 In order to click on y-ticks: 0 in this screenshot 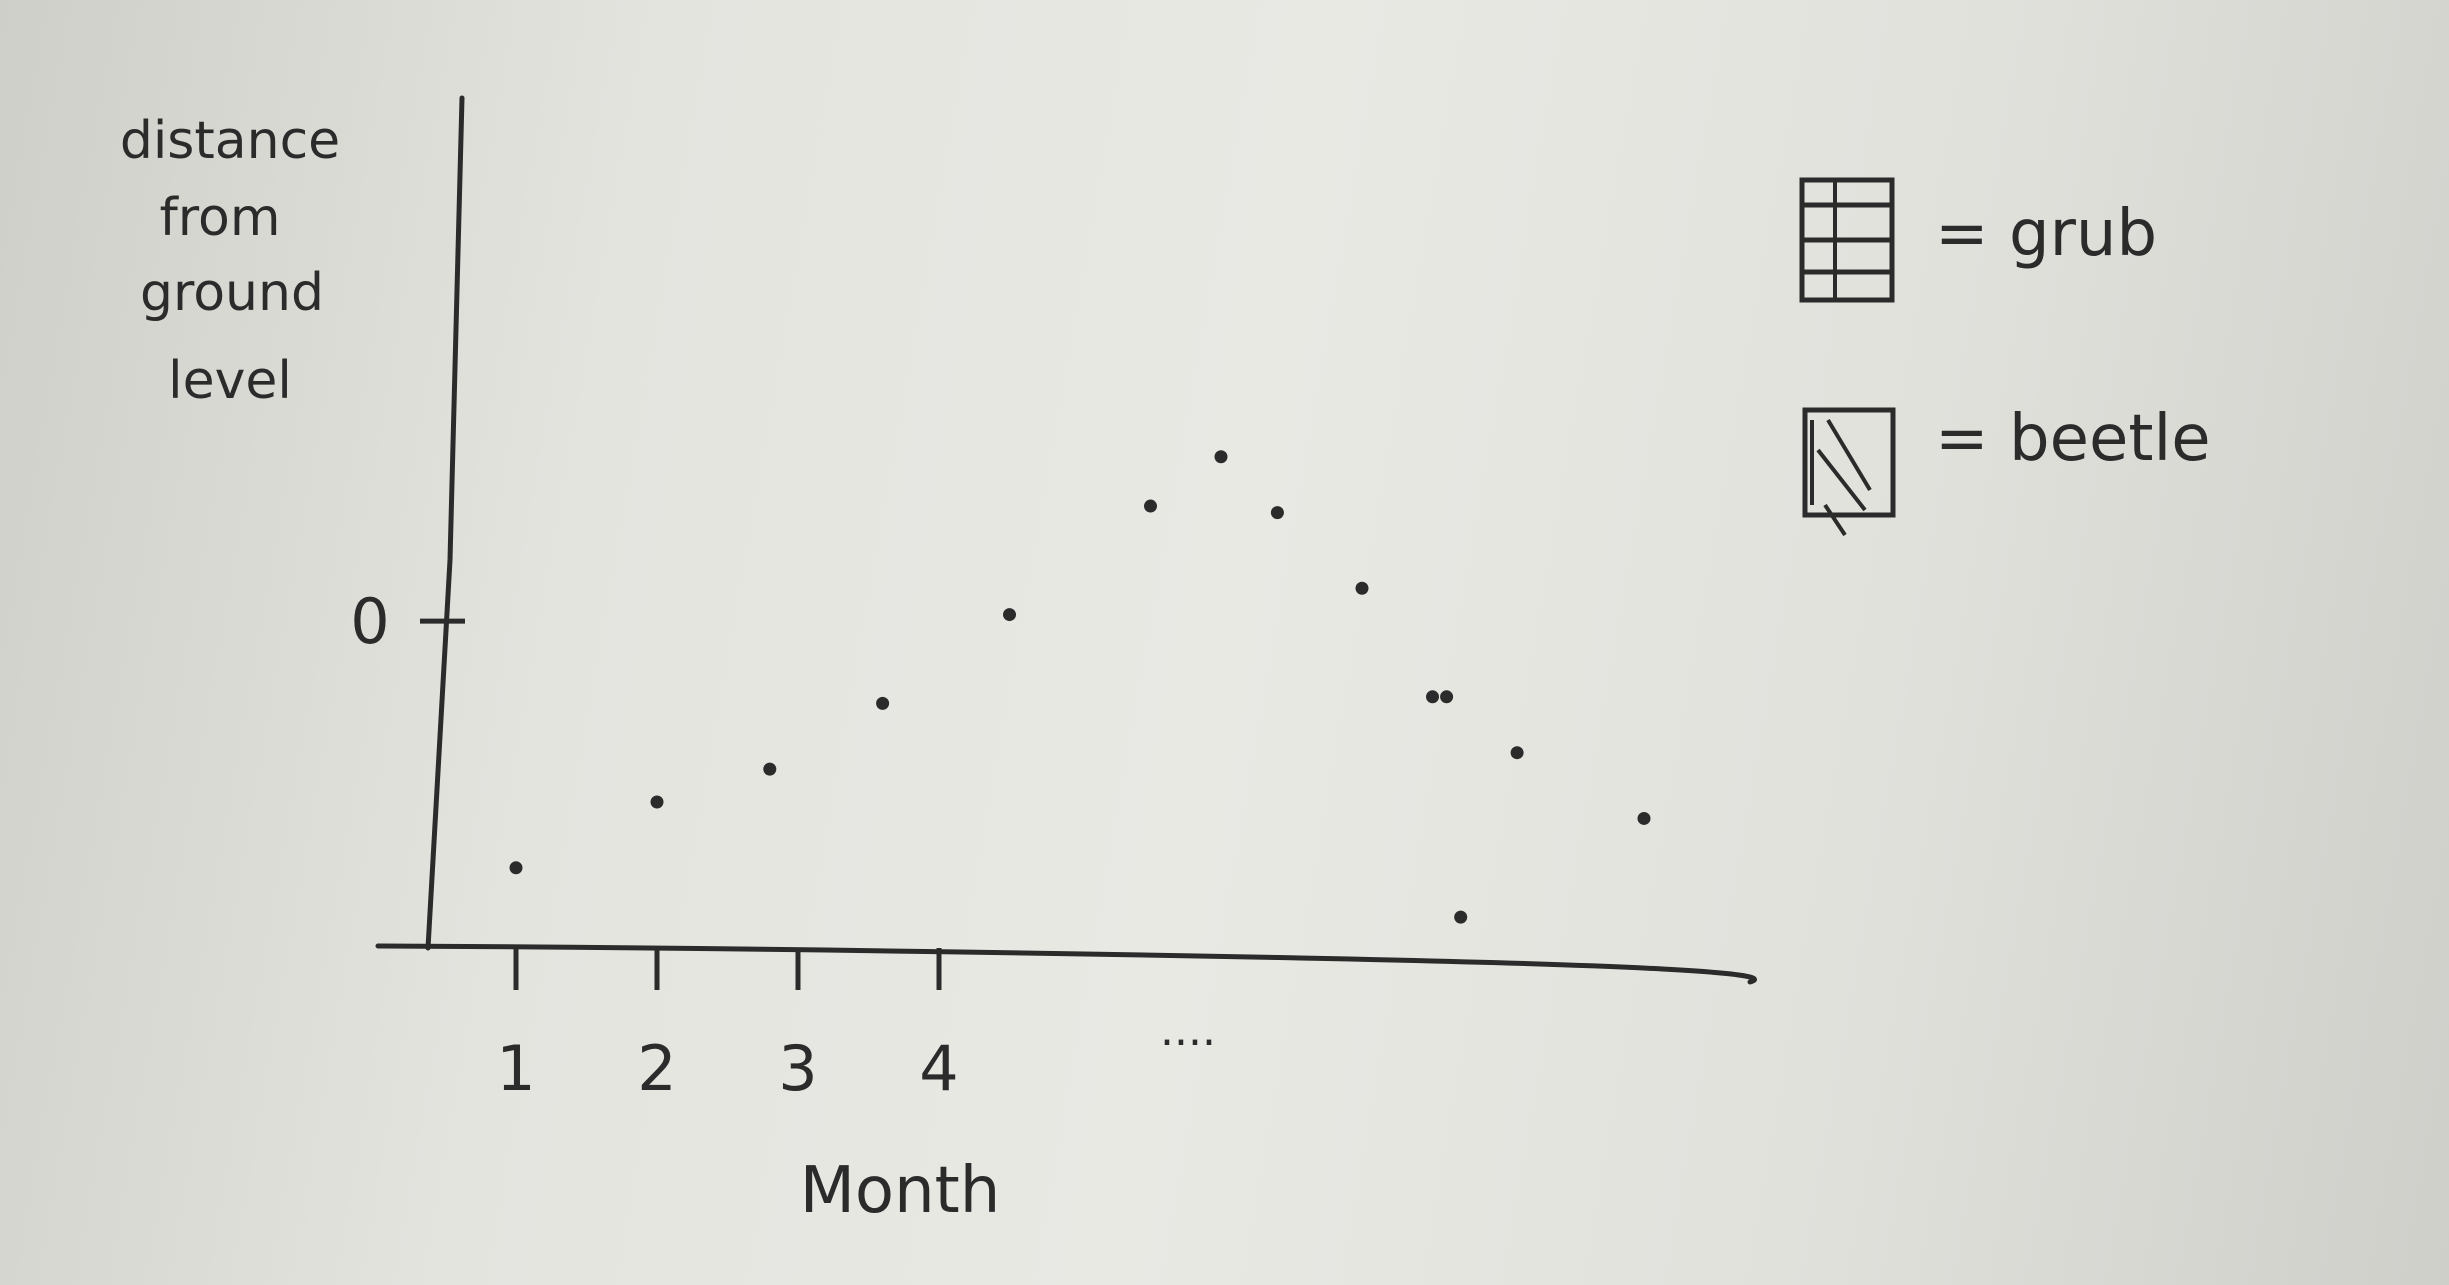, I will do `click(407, 621)`.